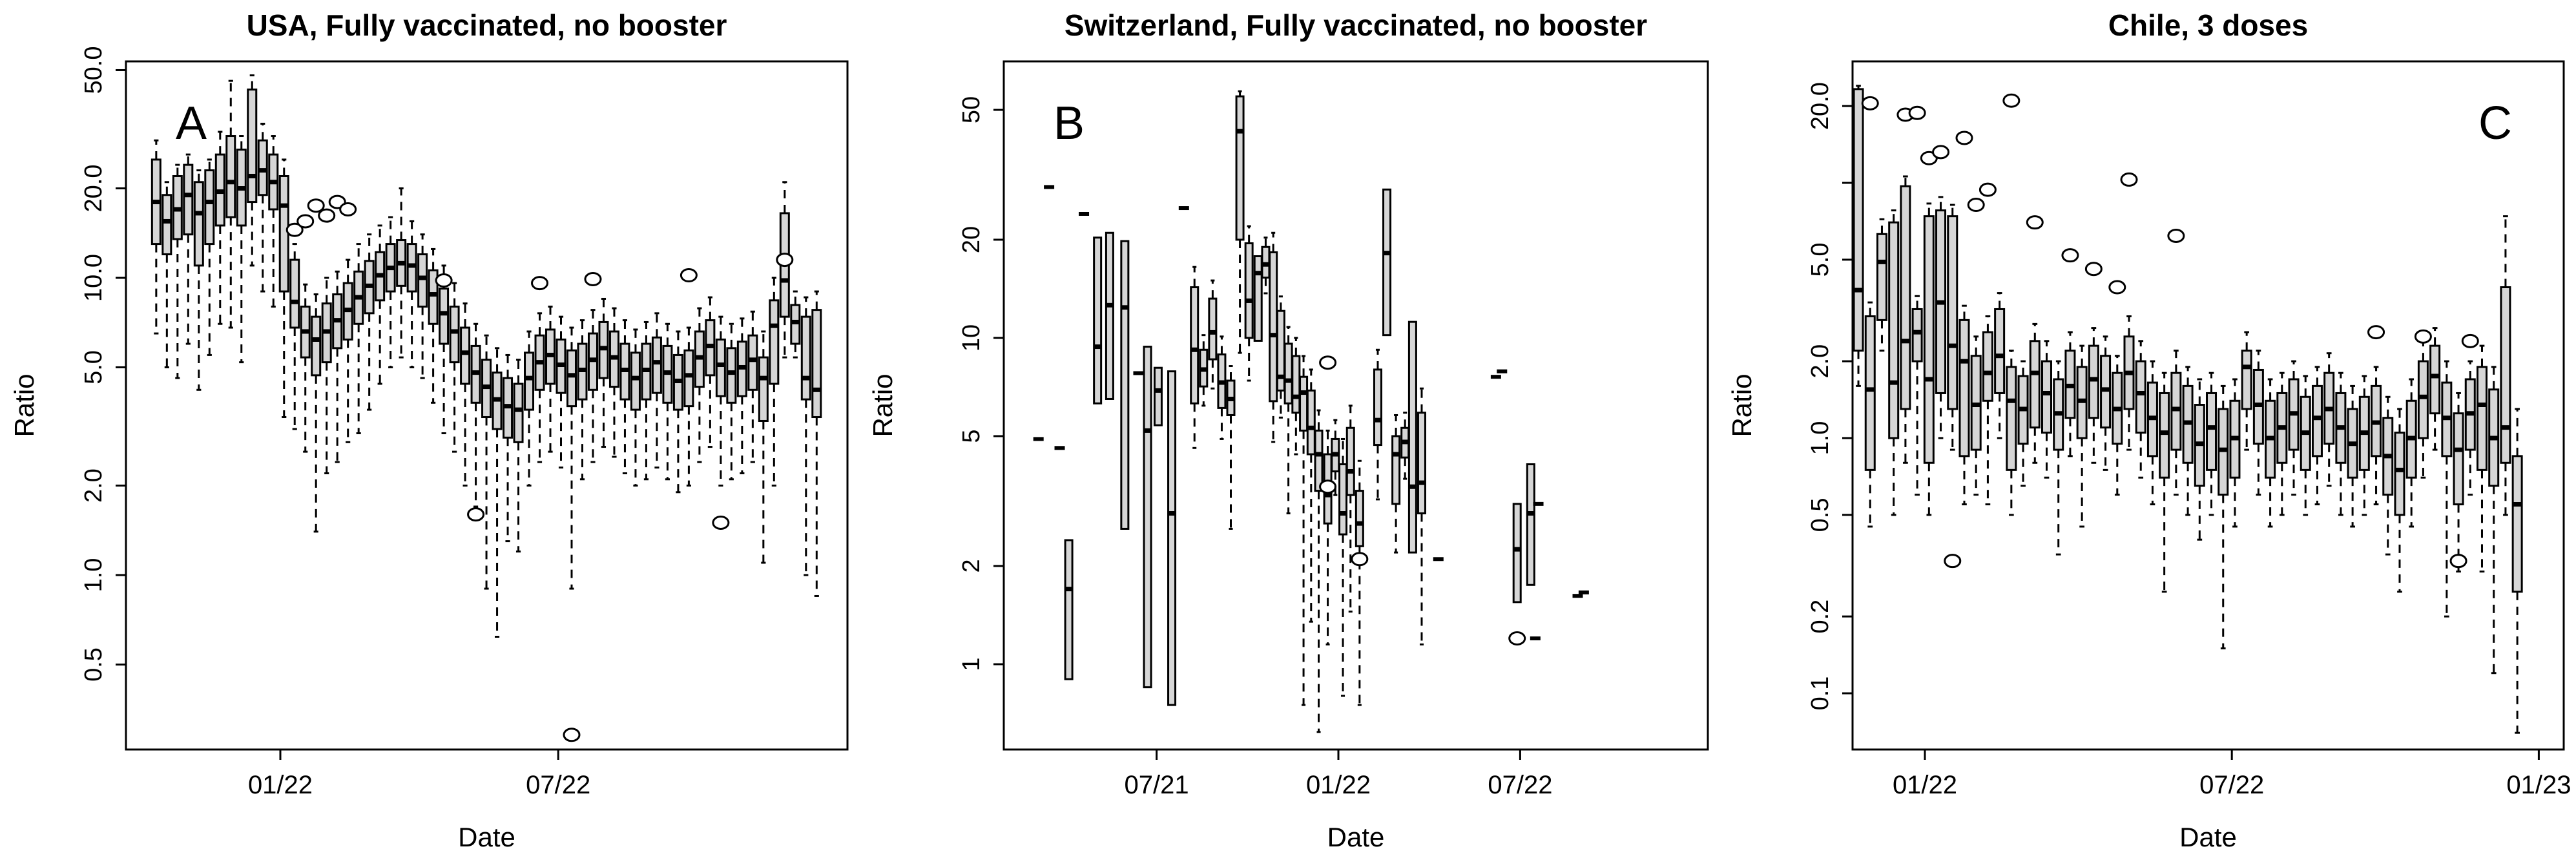 The height and width of the screenshot is (860, 2576). Describe the element at coordinates (24, 405) in the screenshot. I see `y-axis-label: Ratio` at that location.